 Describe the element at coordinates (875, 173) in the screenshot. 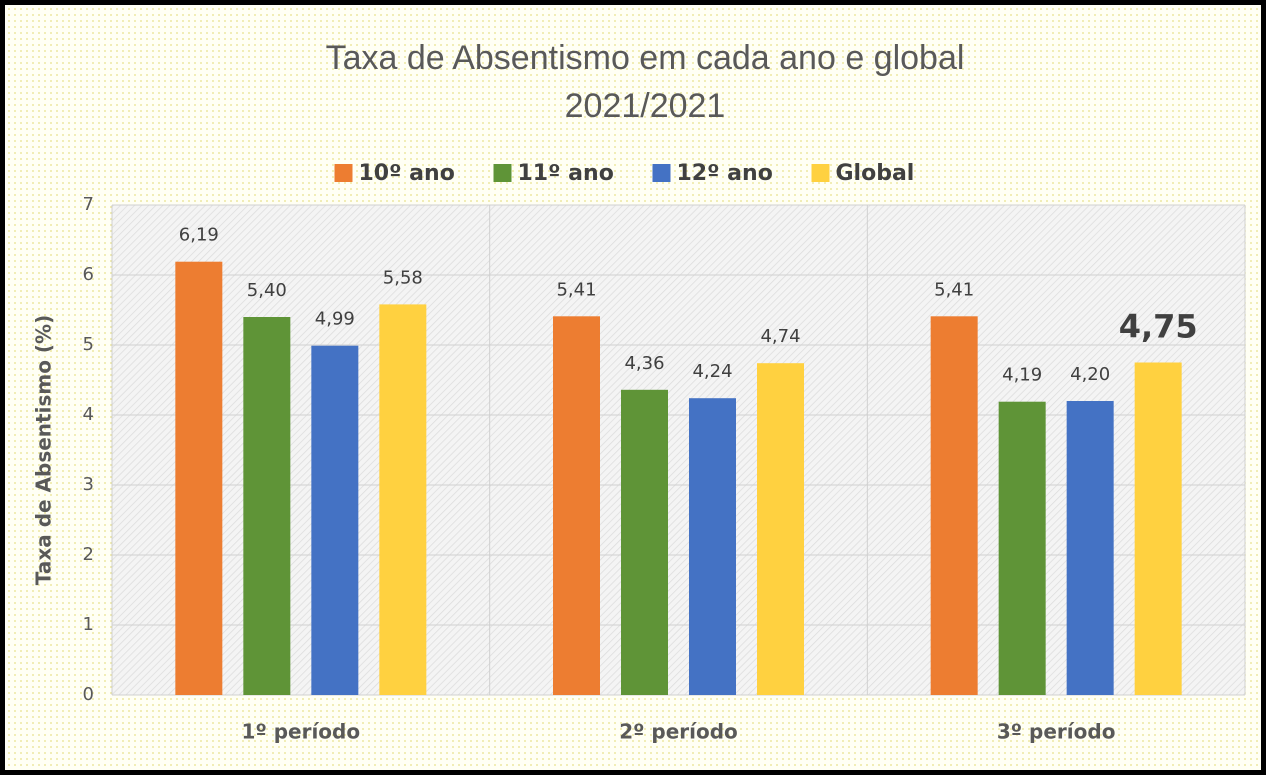

I see `legend-label: Global` at that location.